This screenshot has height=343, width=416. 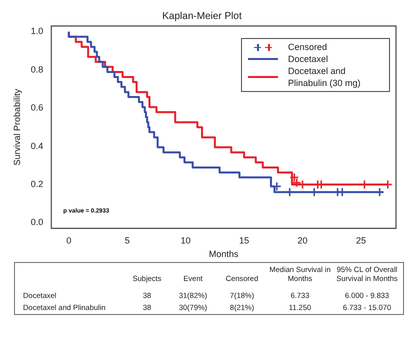 What do you see at coordinates (361, 240) in the screenshot?
I see `x-tick-label: 25` at bounding box center [361, 240].